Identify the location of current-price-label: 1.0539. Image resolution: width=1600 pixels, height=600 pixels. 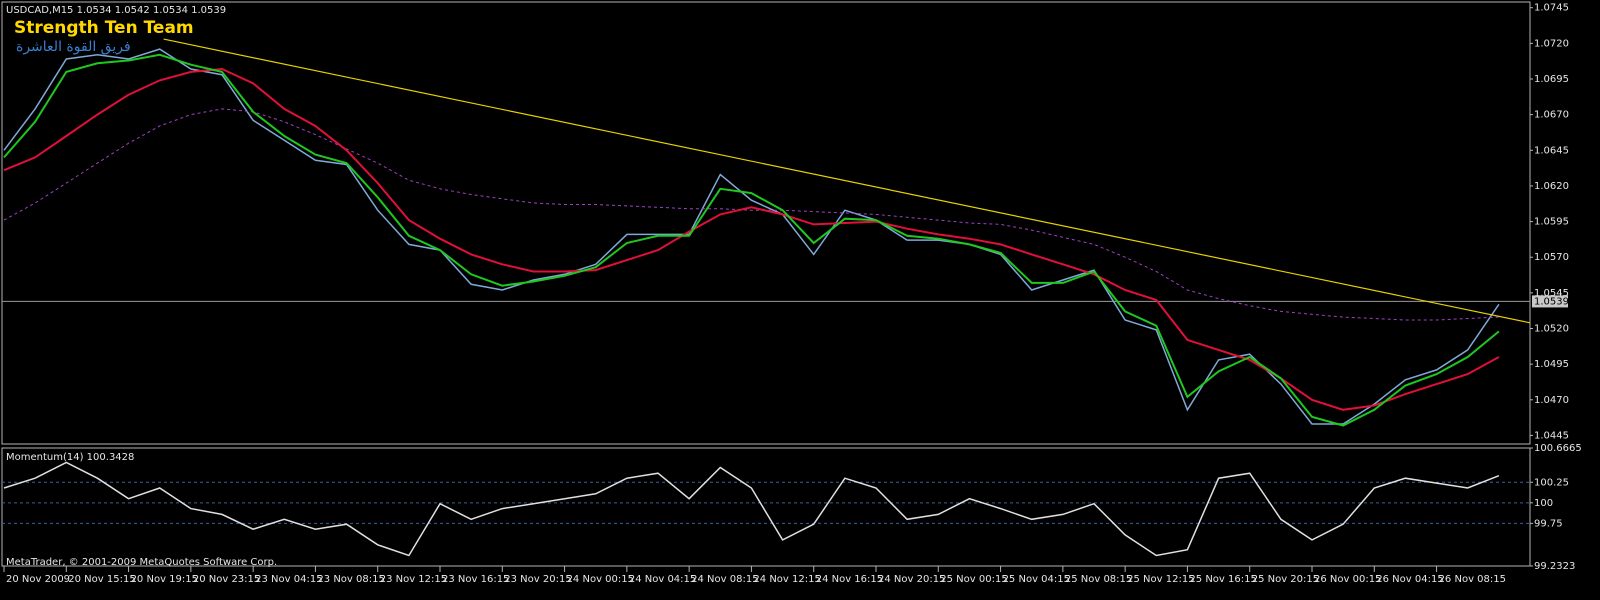
(1551, 301).